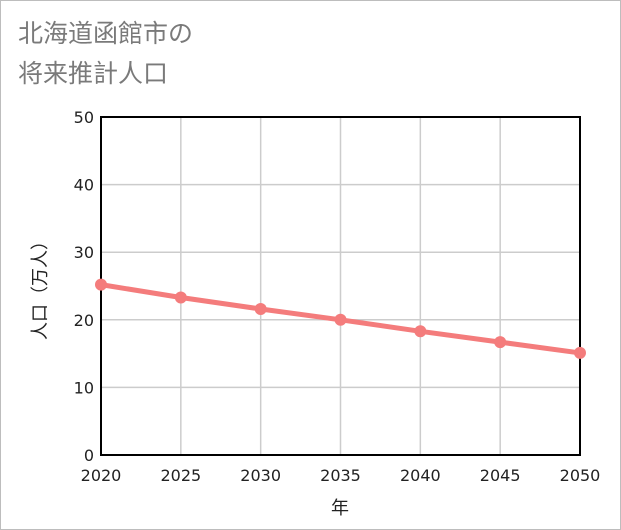 The width and height of the screenshot is (621, 530). Describe the element at coordinates (101, 284) in the screenshot. I see `data-point-2020` at that location.